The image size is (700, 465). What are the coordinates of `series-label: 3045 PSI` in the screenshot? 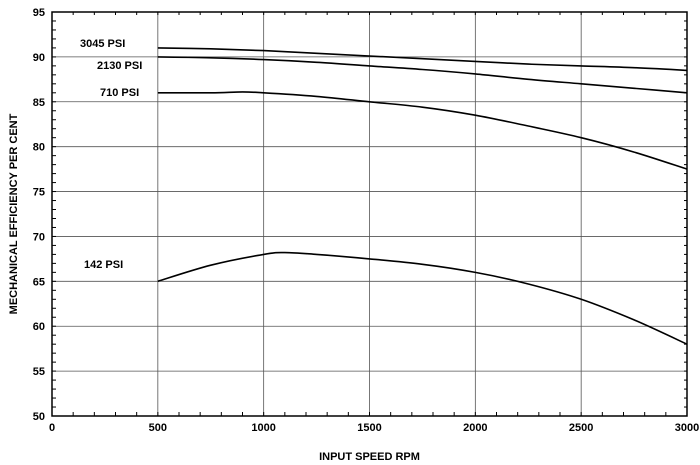 It's located at (102, 44).